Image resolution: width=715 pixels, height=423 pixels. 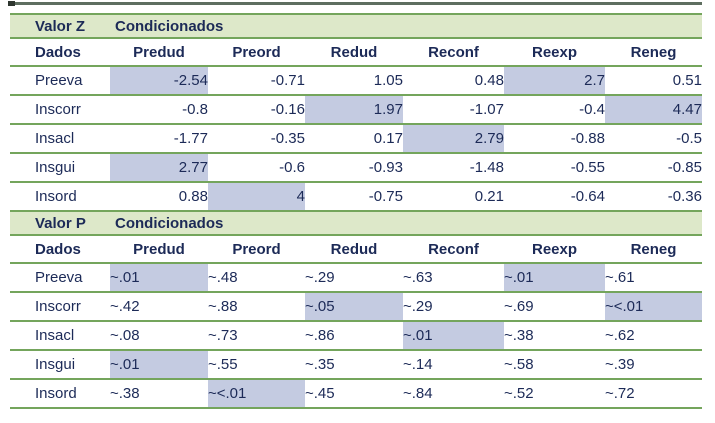 I want to click on table-row-insacl: Insacl ~.08 ~.73 ~.86 ~.01 ~.38 ~.62, so click(x=356, y=336).